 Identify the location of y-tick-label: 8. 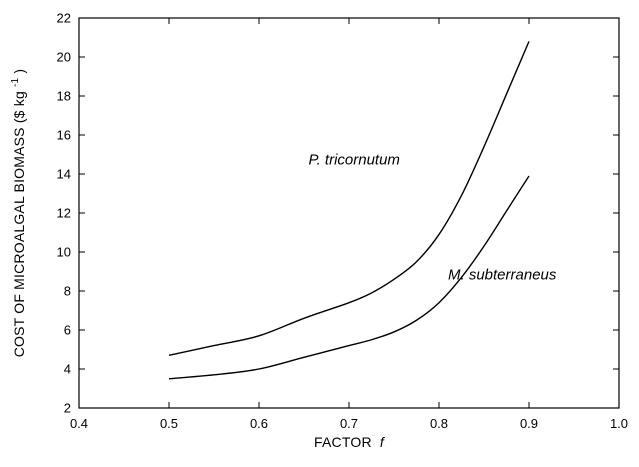
(67, 291).